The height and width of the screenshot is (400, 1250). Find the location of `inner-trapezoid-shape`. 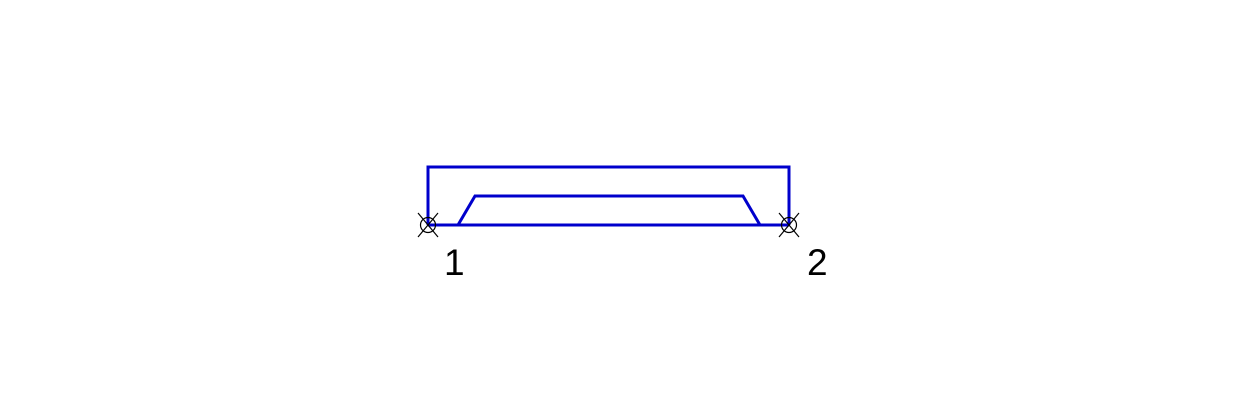

inner-trapezoid-shape is located at coordinates (609, 210).